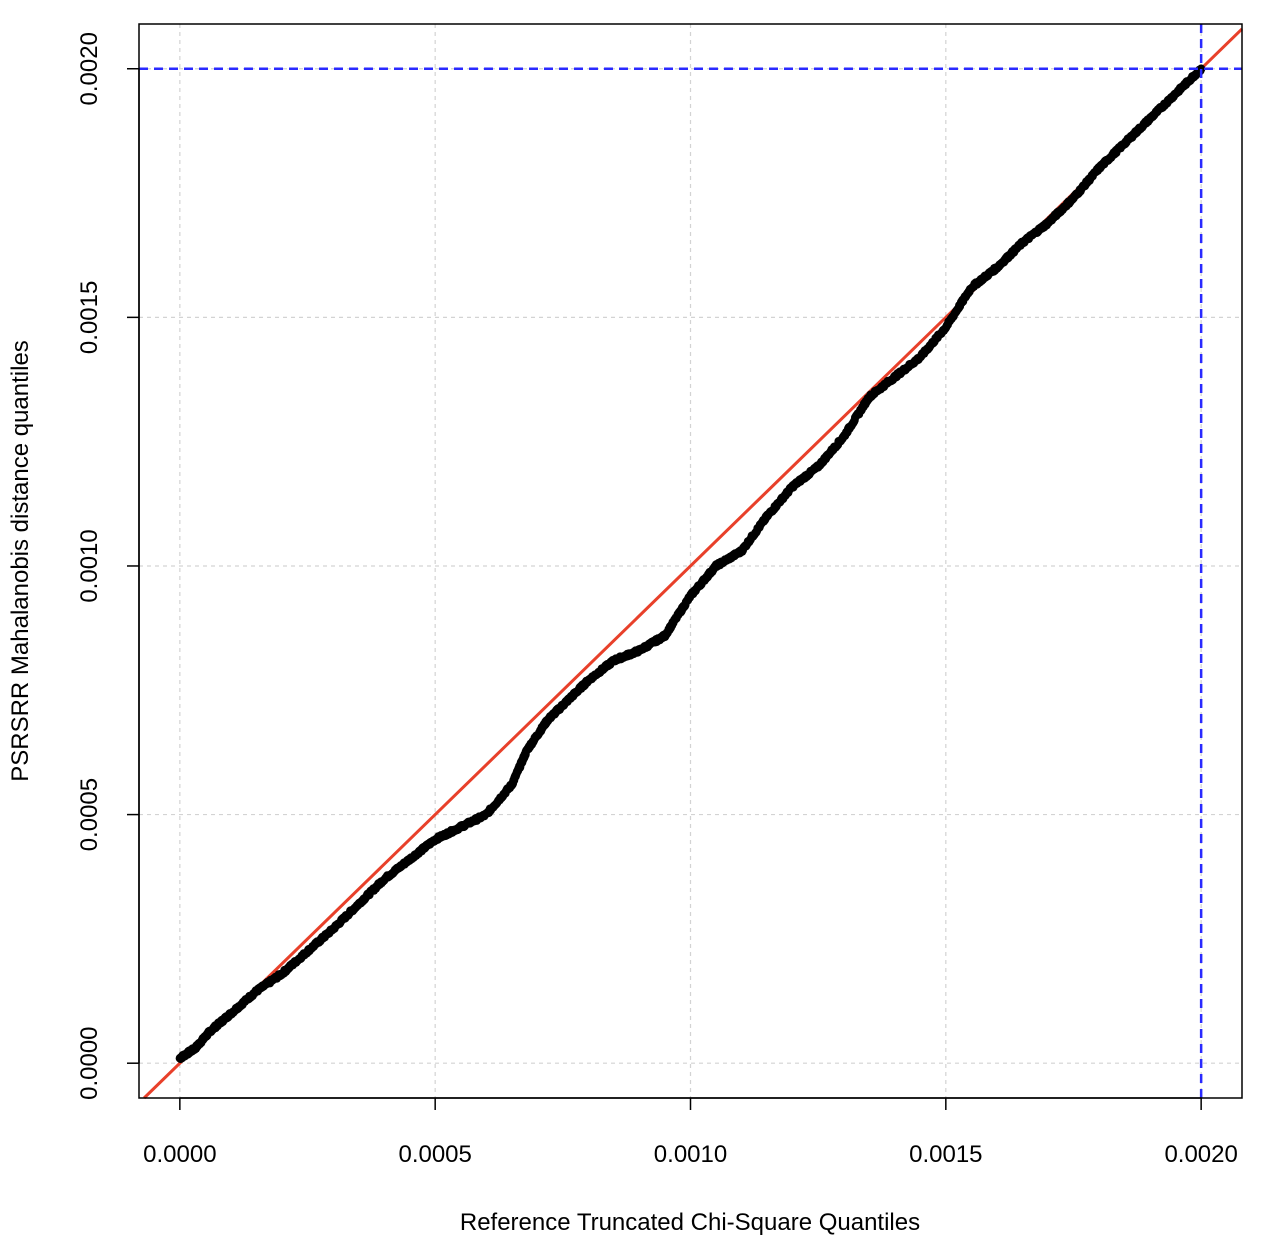  I want to click on y-tick-label: 0.0010, so click(89, 565).